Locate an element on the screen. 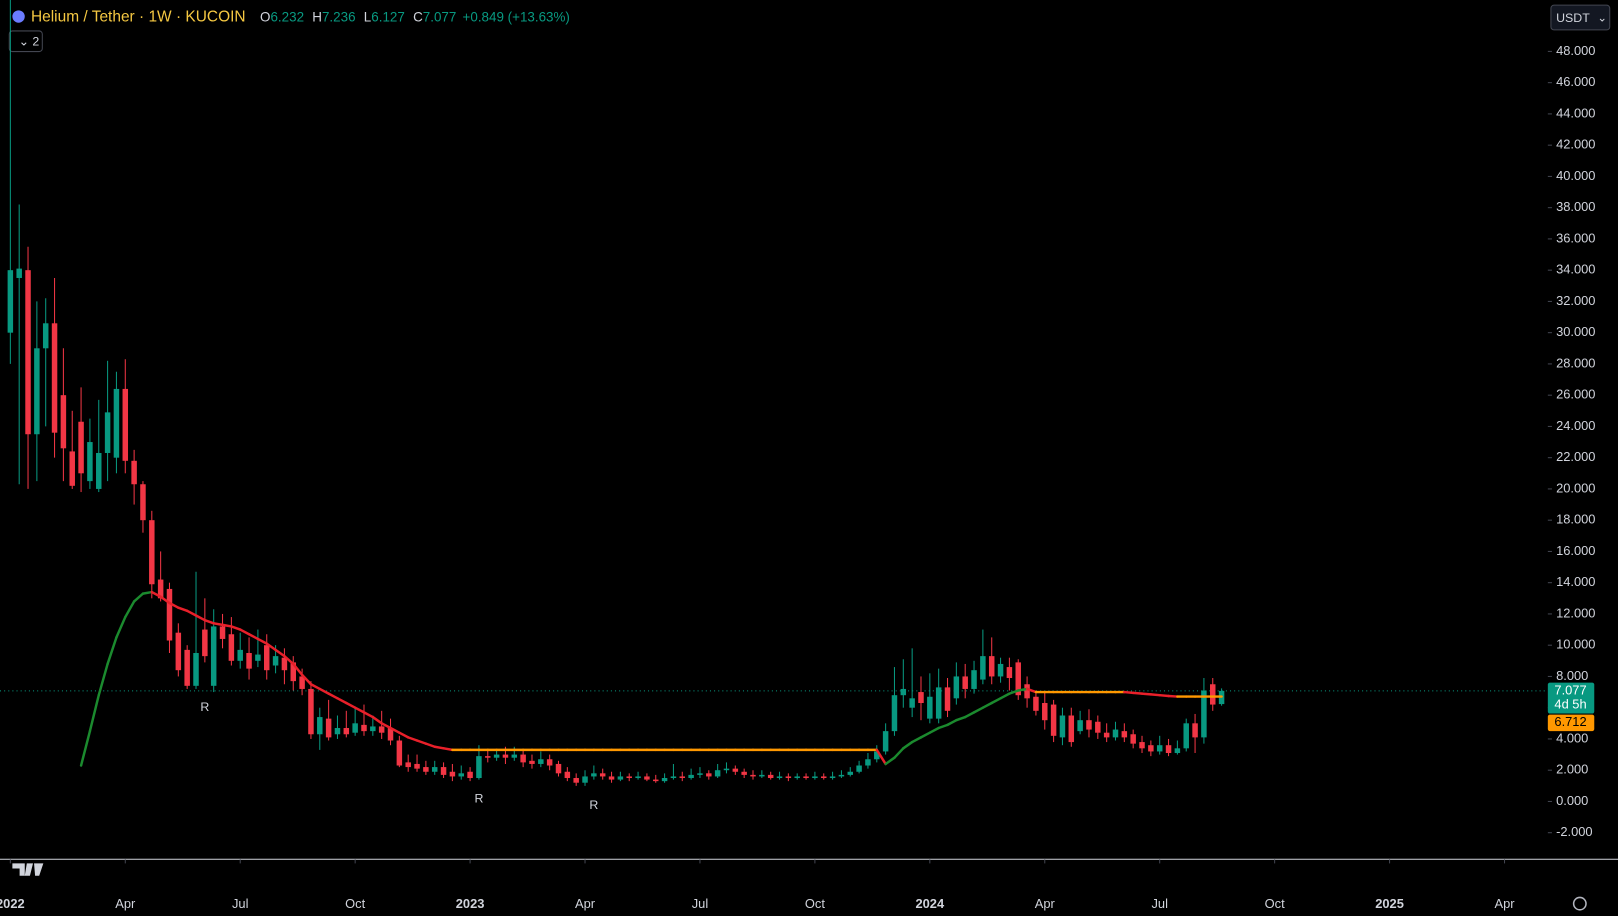  title: Helium / Tether · 1W · KUCOIN is located at coordinates (138, 17).